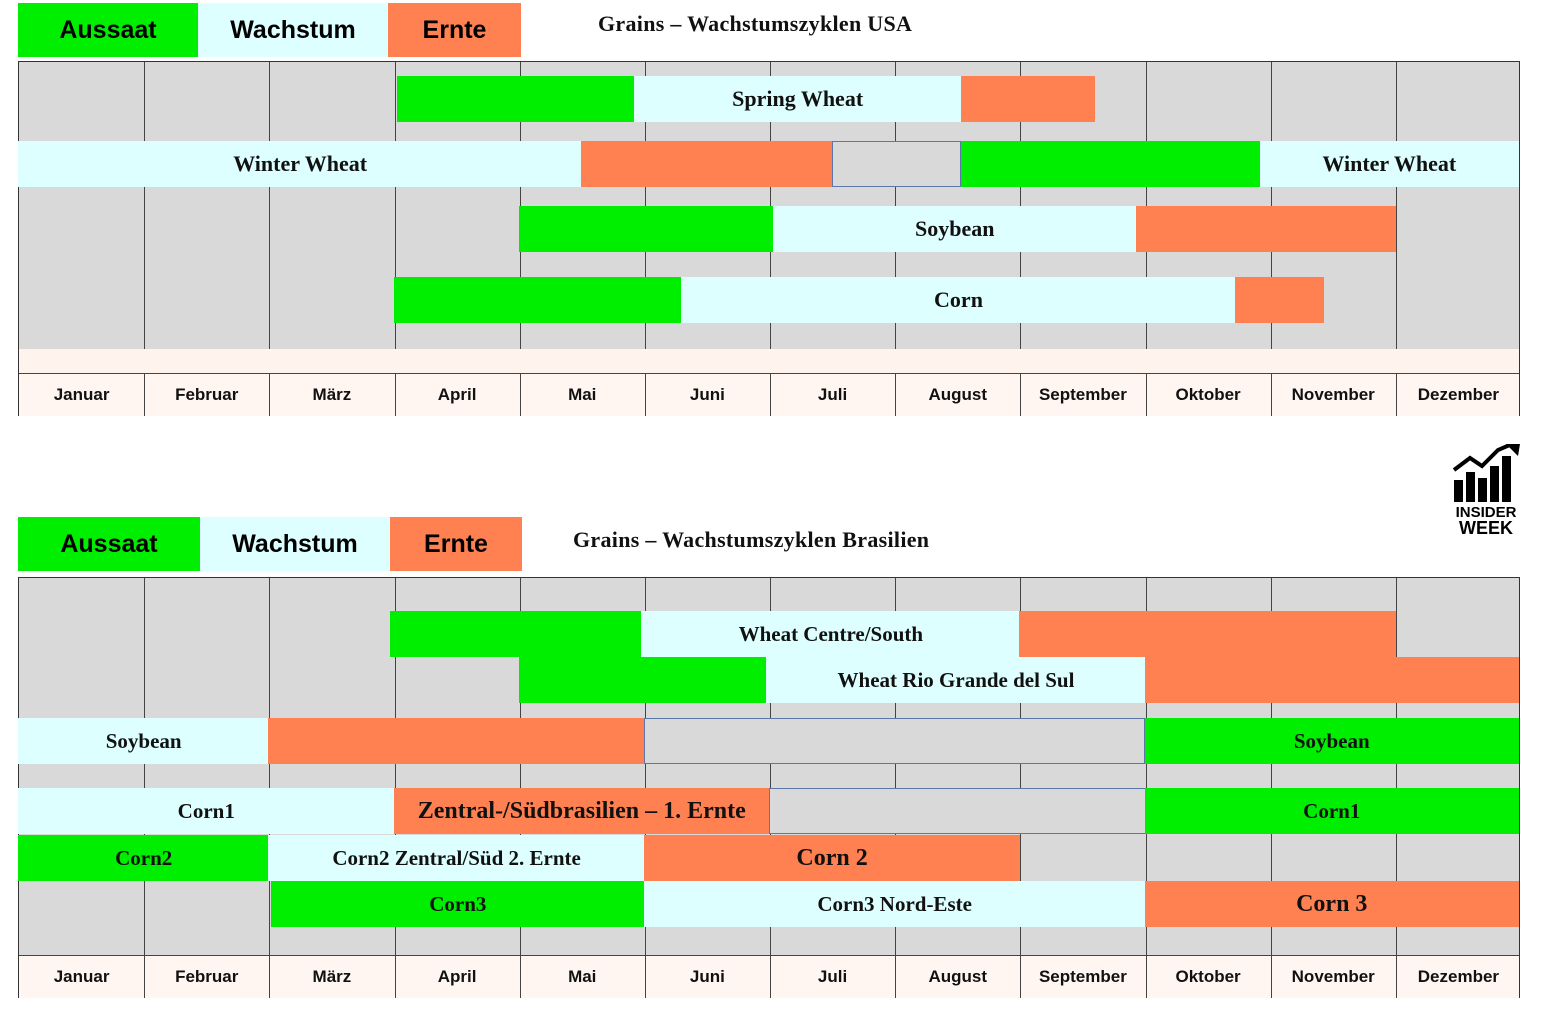 The height and width of the screenshot is (1013, 1544). I want to click on bar-sowing: Corn3, so click(457, 904).